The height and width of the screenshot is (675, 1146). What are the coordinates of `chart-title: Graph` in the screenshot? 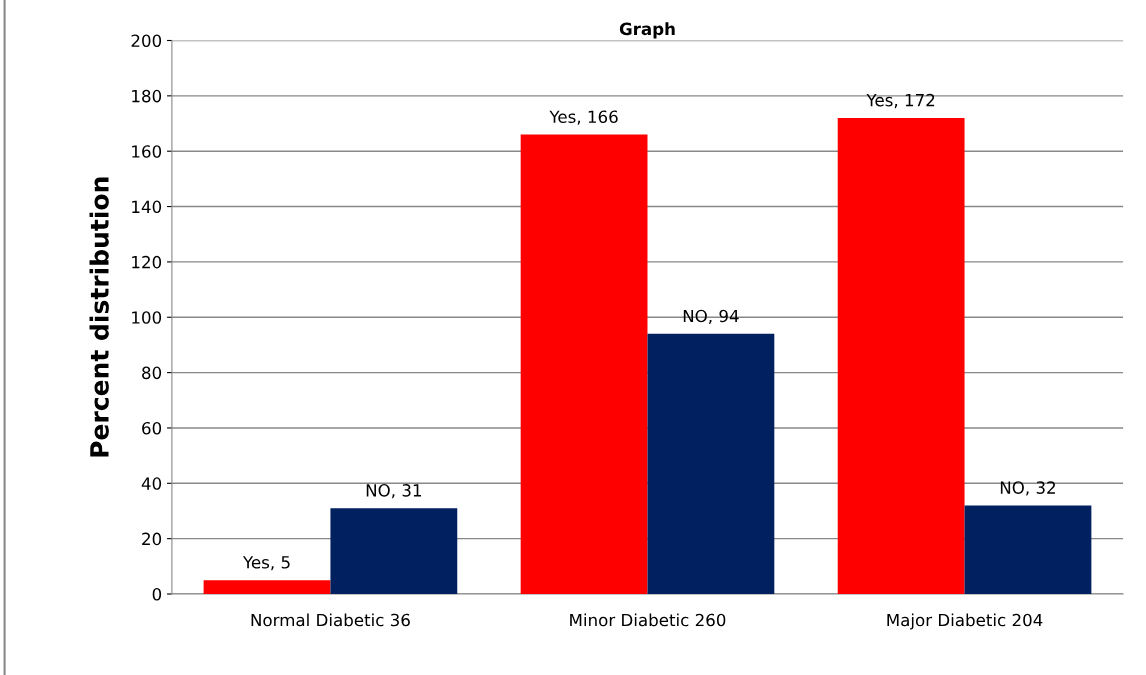 It's located at (647, 30).